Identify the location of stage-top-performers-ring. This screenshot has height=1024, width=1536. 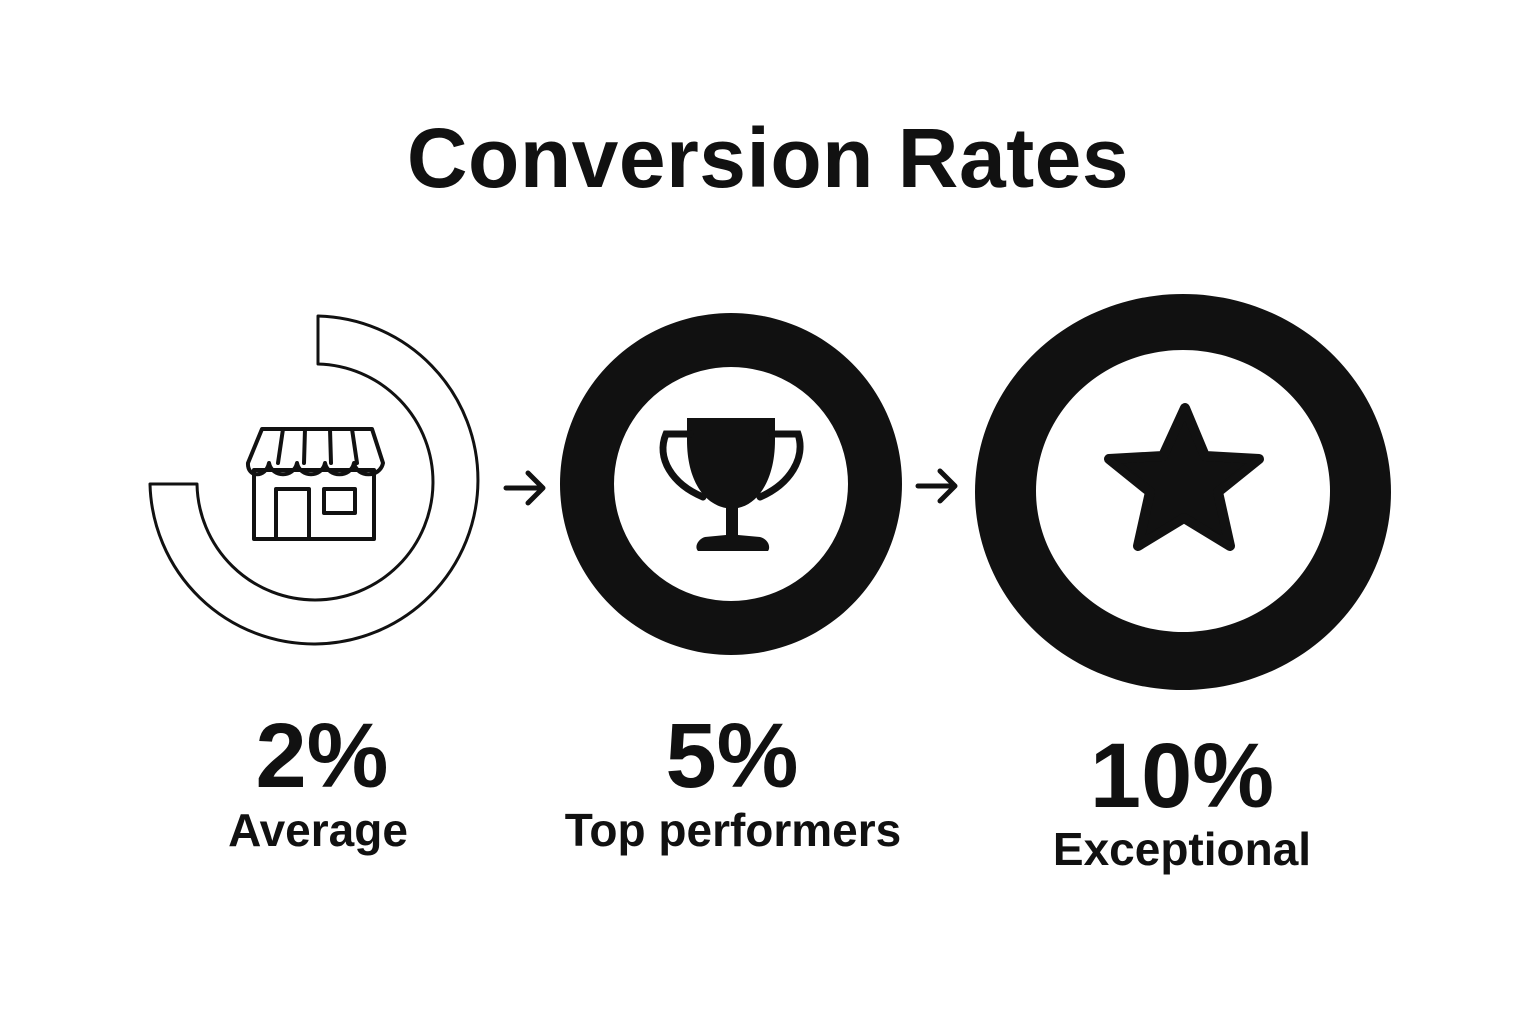
(730, 484).